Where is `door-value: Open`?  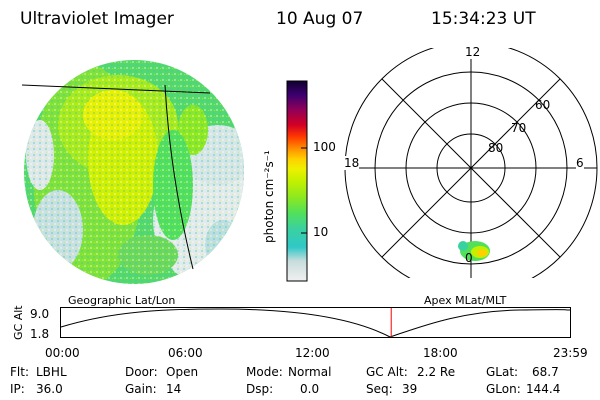
door-value: Open is located at coordinates (182, 372).